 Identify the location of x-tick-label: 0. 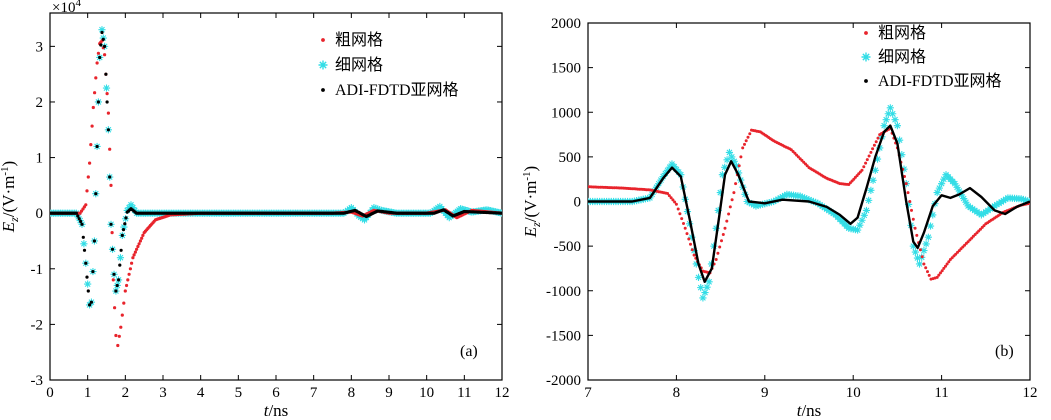
(50, 393).